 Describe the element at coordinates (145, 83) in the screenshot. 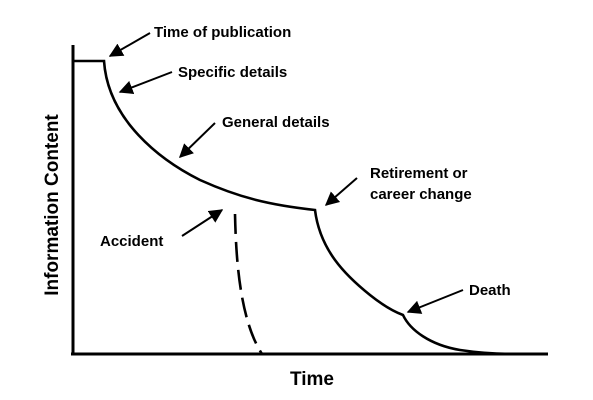

I see `specific-details-arrow` at that location.